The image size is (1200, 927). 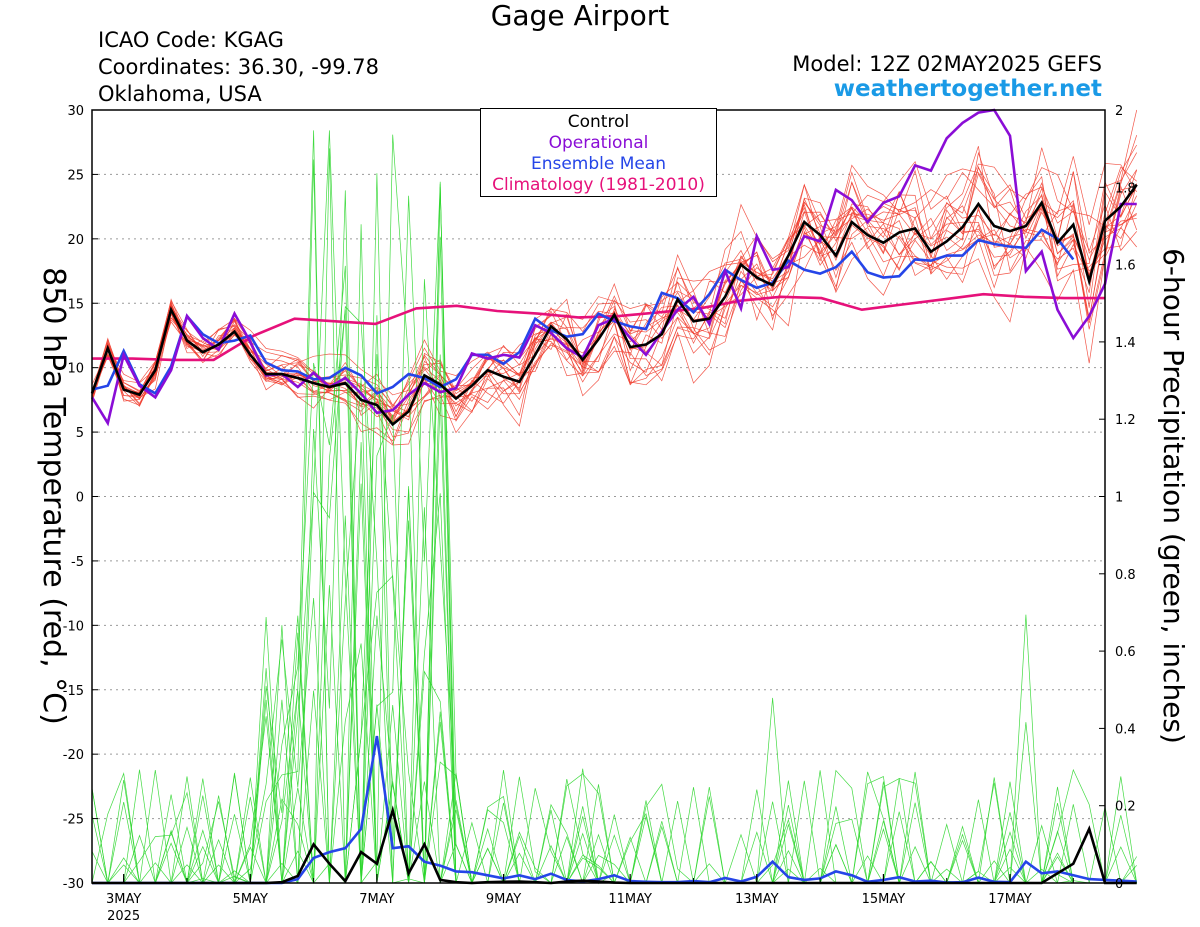 What do you see at coordinates (1125, 807) in the screenshot?
I see `right-tick-label: 0.2` at bounding box center [1125, 807].